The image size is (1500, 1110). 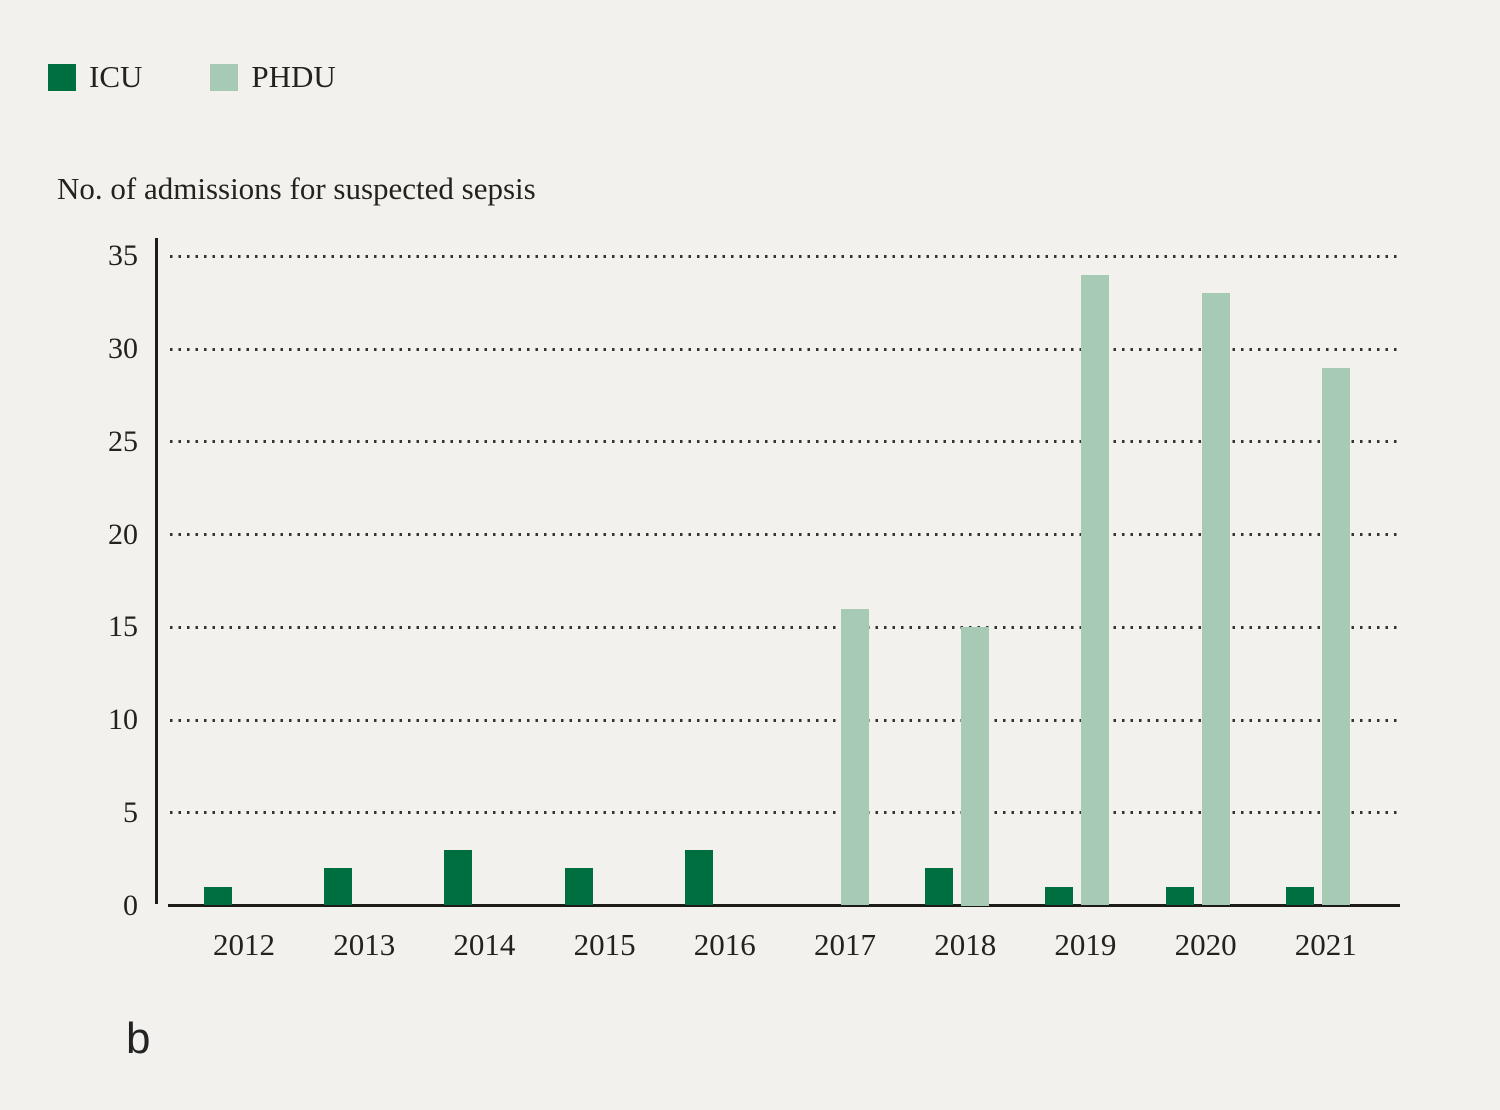 What do you see at coordinates (123, 627) in the screenshot?
I see `y-tick-label-15: 15` at bounding box center [123, 627].